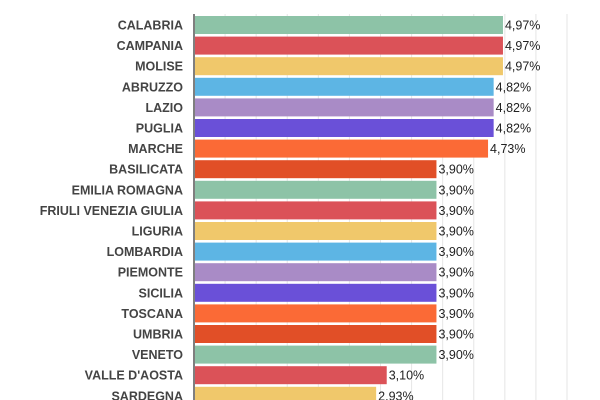 This screenshot has height=400, width=600. What do you see at coordinates (159, 67) in the screenshot?
I see `category-label: MOLISE` at bounding box center [159, 67].